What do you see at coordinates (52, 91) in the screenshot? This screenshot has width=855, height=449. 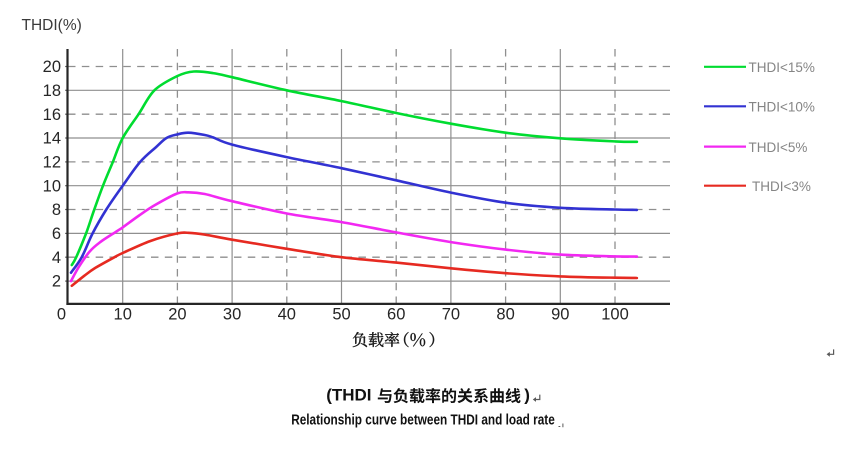 I see `svg-text: 18` at bounding box center [52, 91].